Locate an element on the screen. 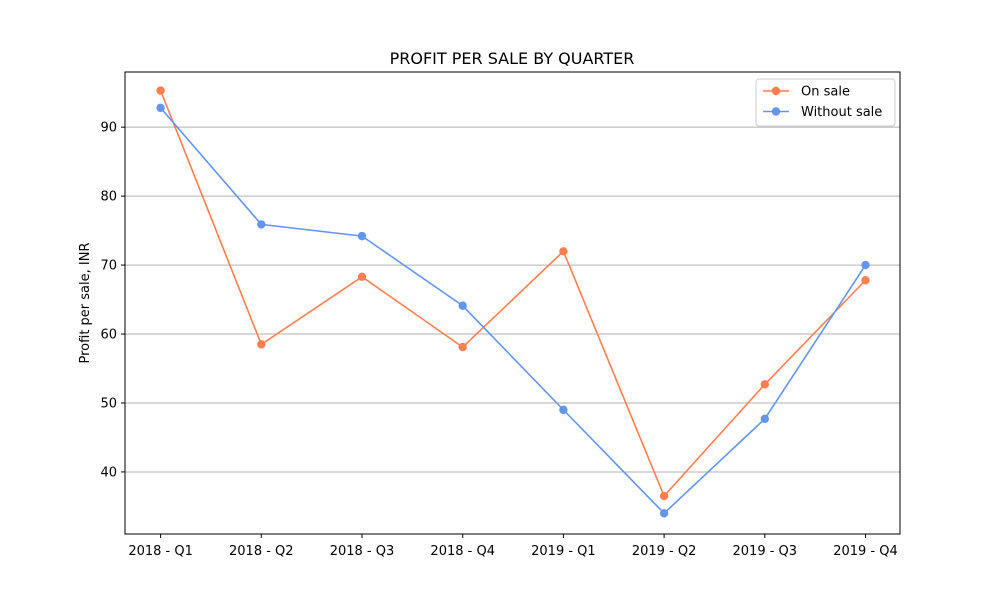  y-tick-label: 50 is located at coordinates (108, 403).